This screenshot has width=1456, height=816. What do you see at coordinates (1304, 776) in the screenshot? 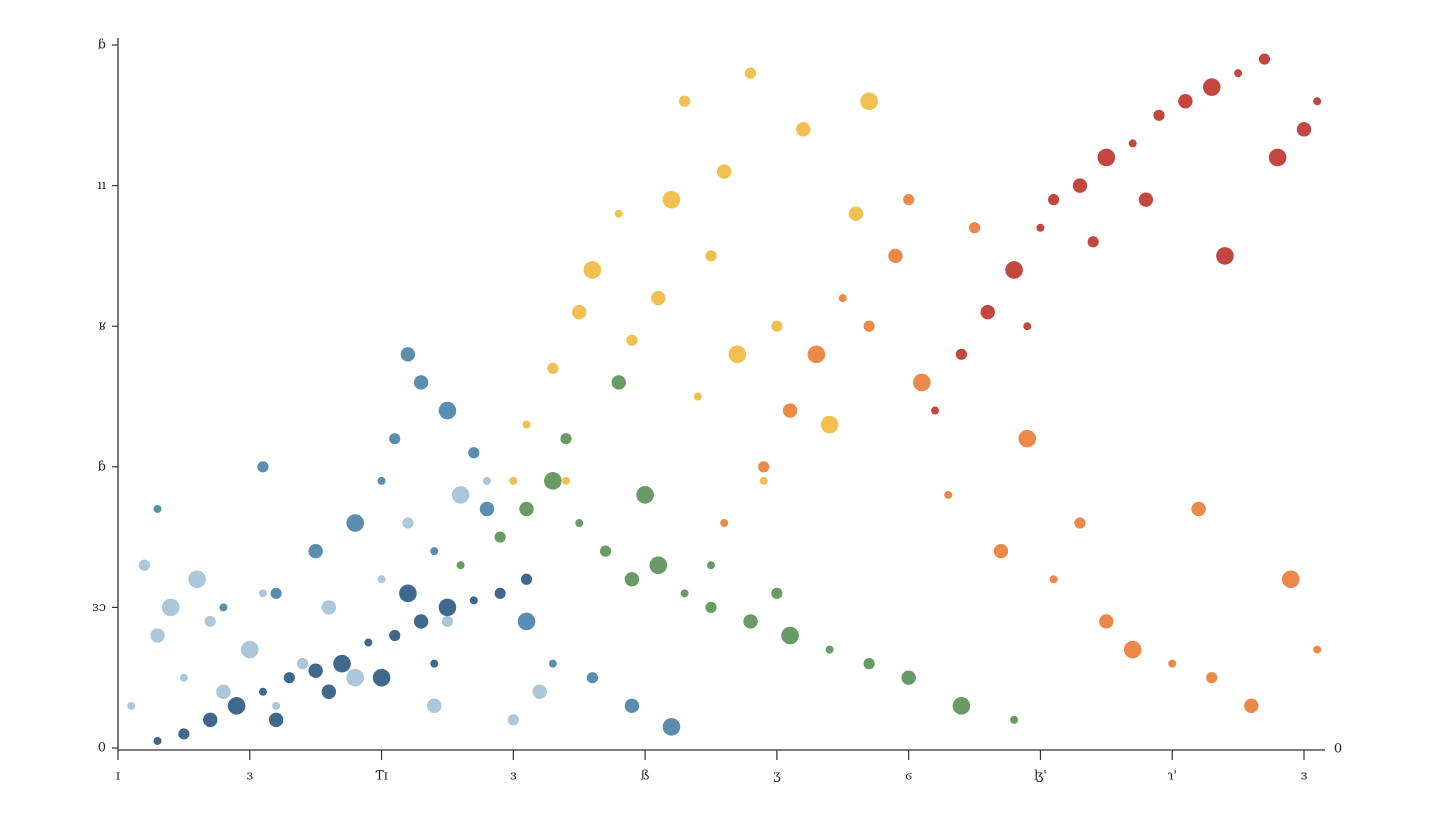
I see `x-tick-label: ɜ` at bounding box center [1304, 776].